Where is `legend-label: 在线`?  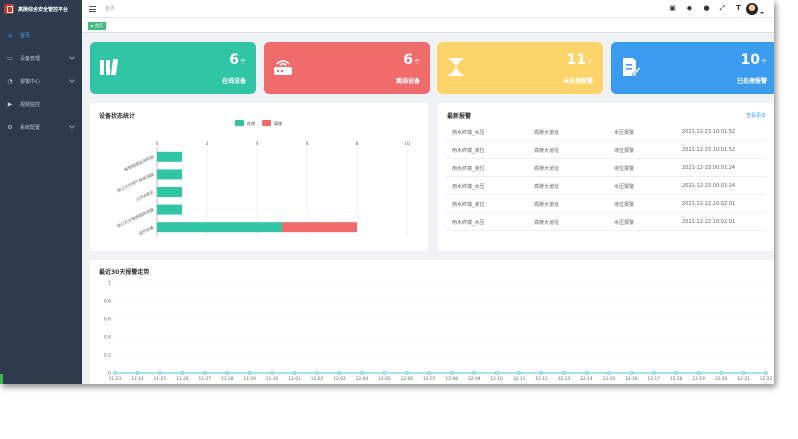
legend-label: 在线 is located at coordinates (251, 123).